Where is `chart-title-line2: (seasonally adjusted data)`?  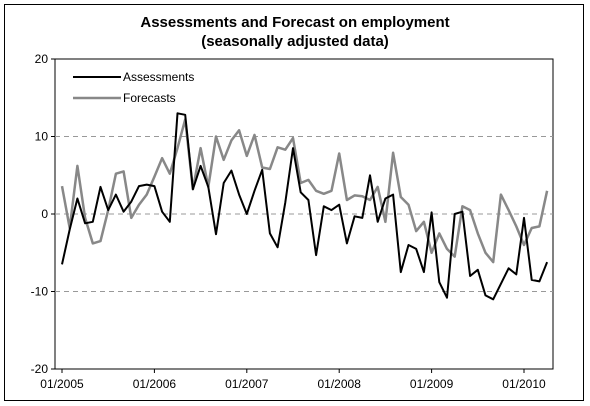
chart-title-line2: (seasonally adjusted data) is located at coordinates (295, 41).